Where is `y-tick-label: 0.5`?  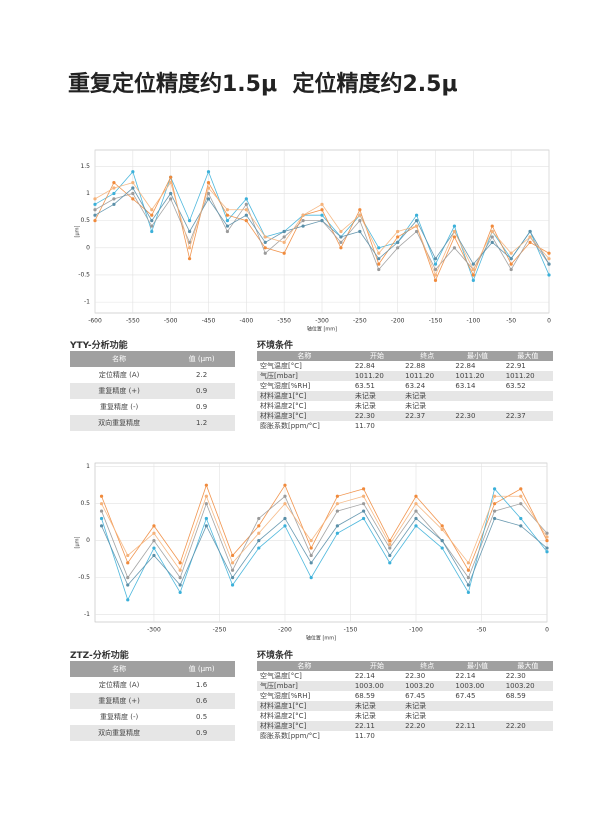 y-tick-label: 0.5 is located at coordinates (85, 503).